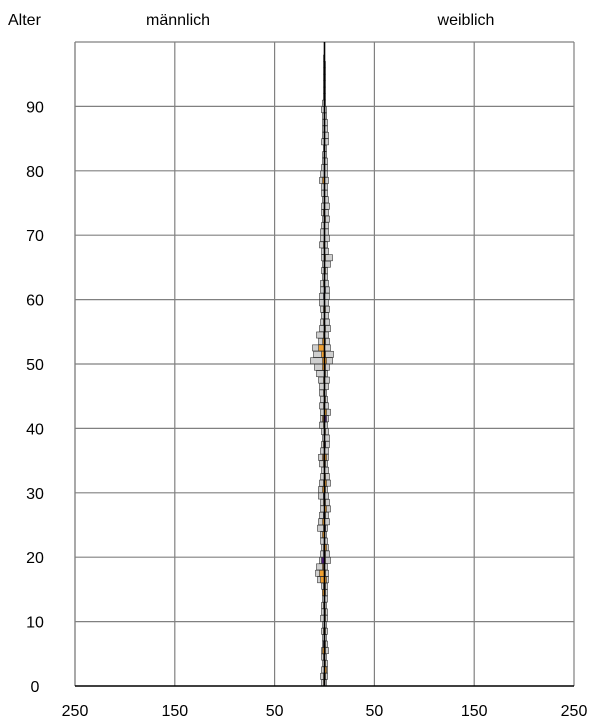  I want to click on y-tick-label: 30, so click(35, 494).